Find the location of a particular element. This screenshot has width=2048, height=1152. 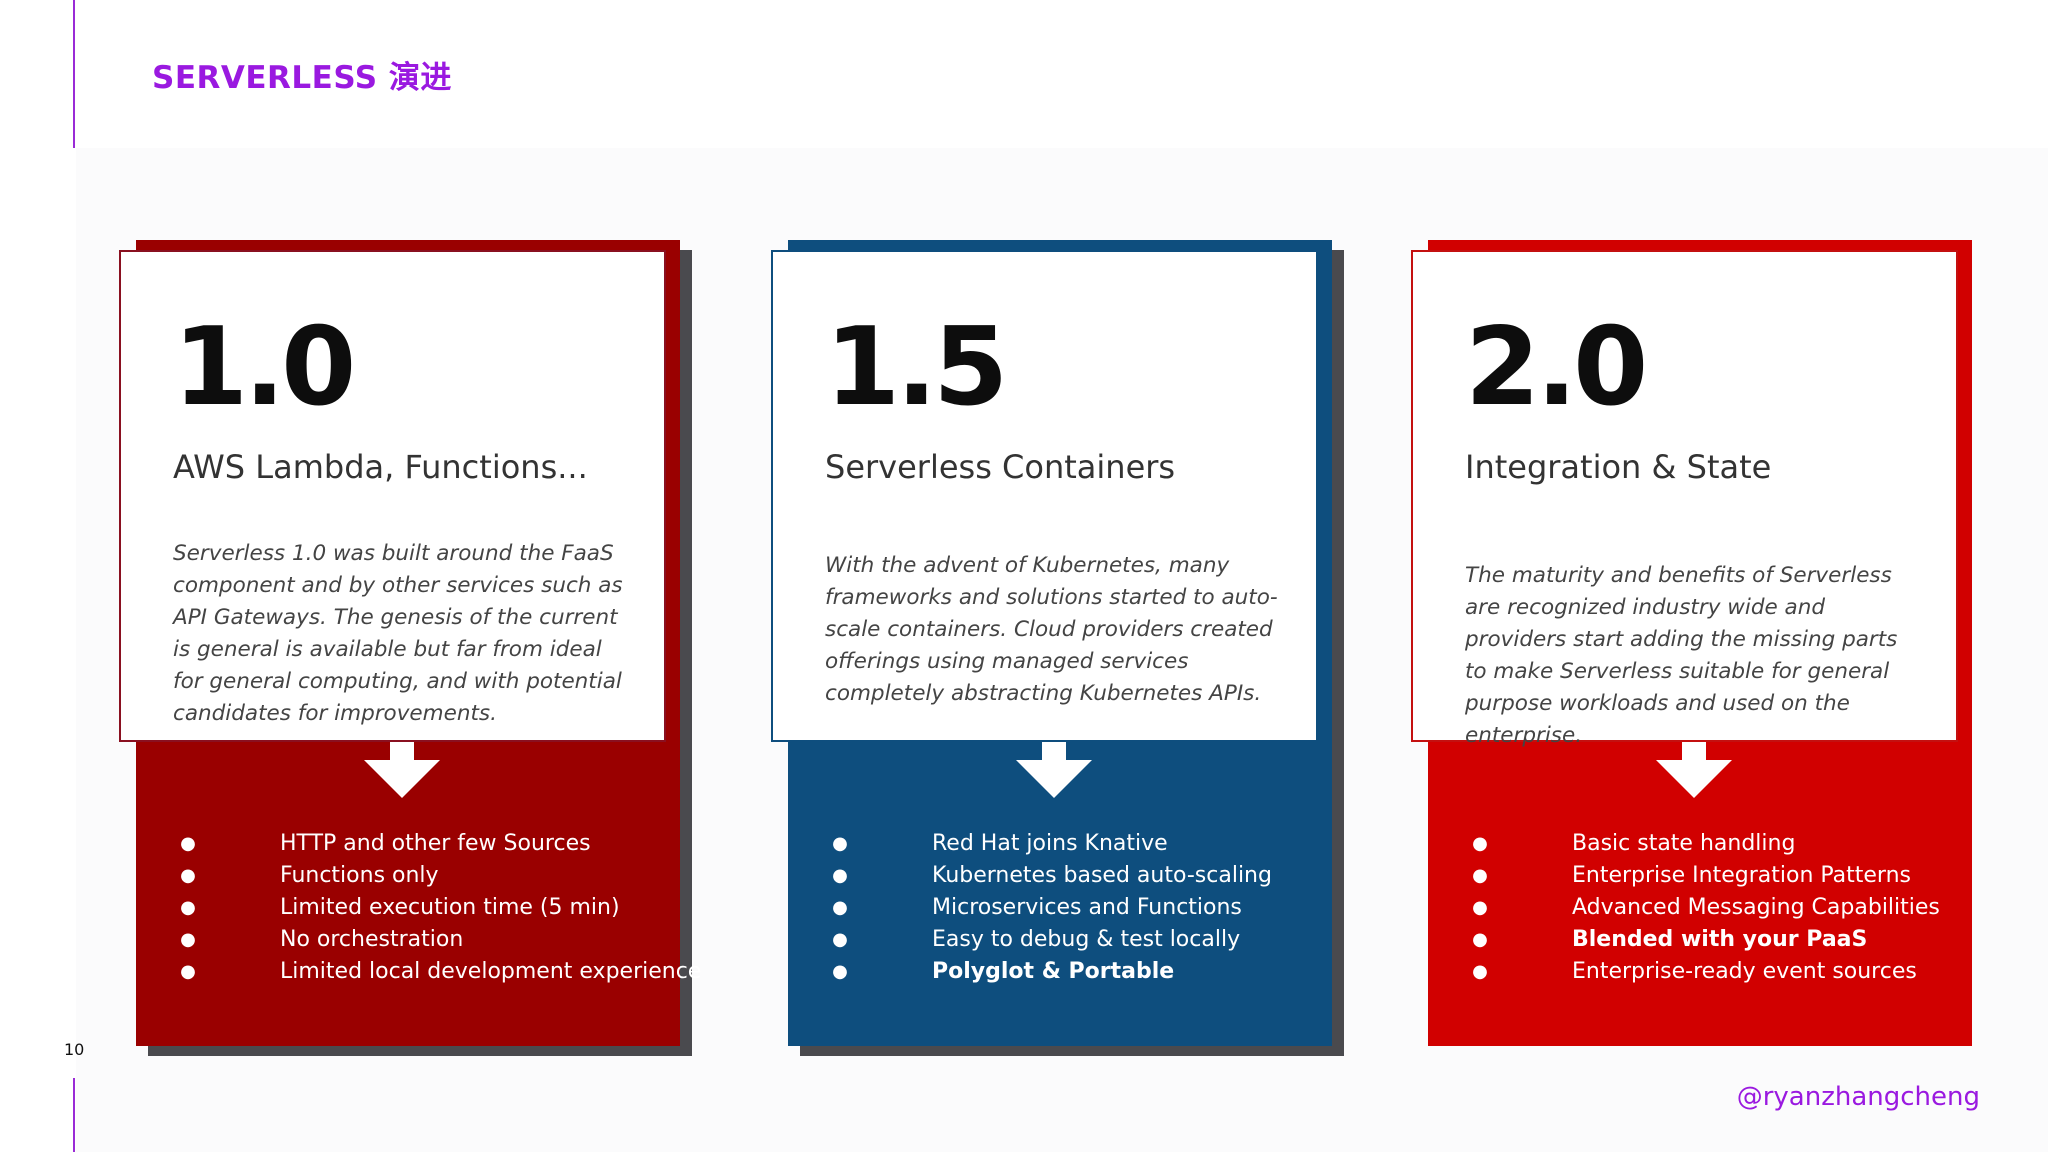

feature-item: ● Easy to debug & test locally is located at coordinates (1078, 940).